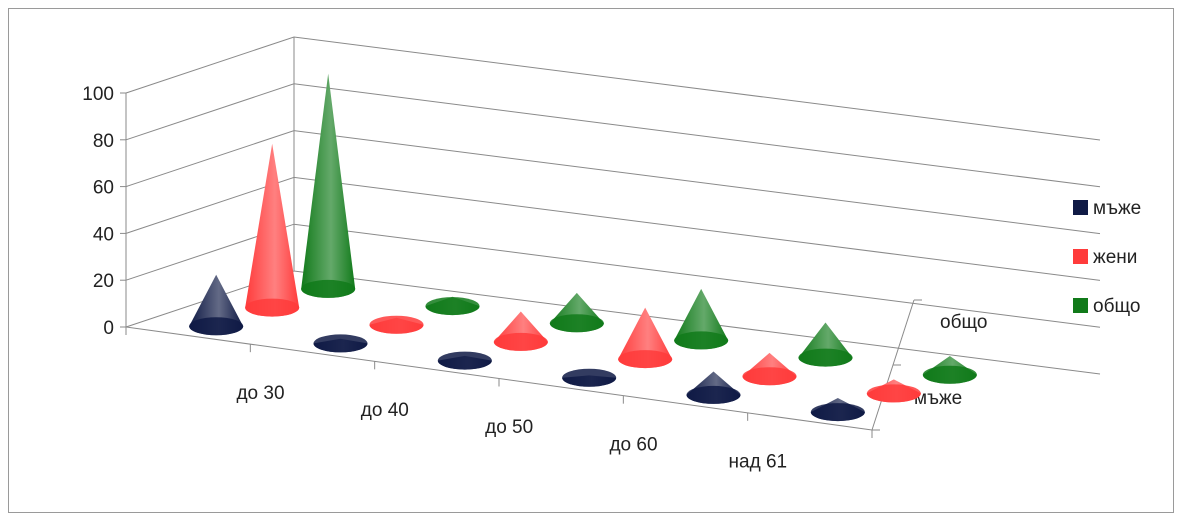  What do you see at coordinates (963, 322) in the screenshot?
I see `depth-axis-label: общо` at bounding box center [963, 322].